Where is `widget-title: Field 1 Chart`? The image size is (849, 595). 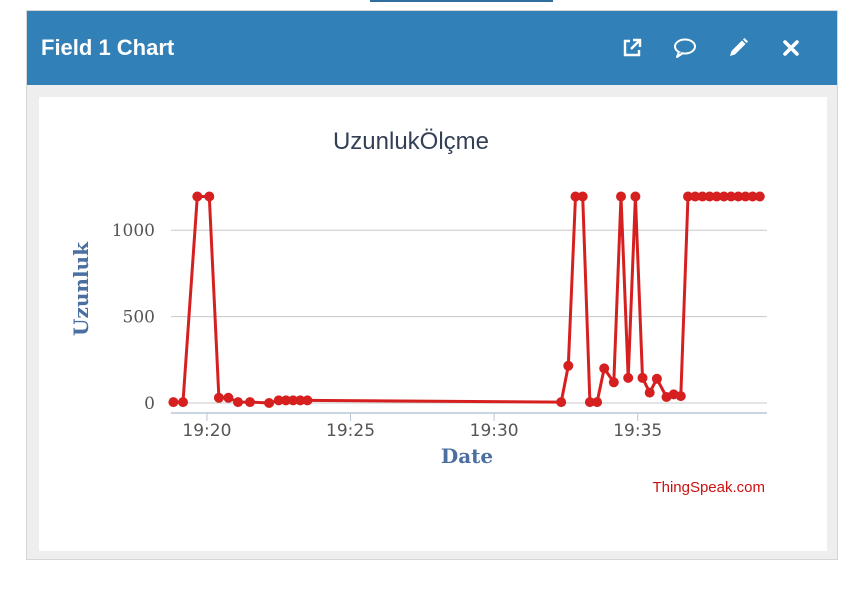 widget-title: Field 1 Chart is located at coordinates (108, 47).